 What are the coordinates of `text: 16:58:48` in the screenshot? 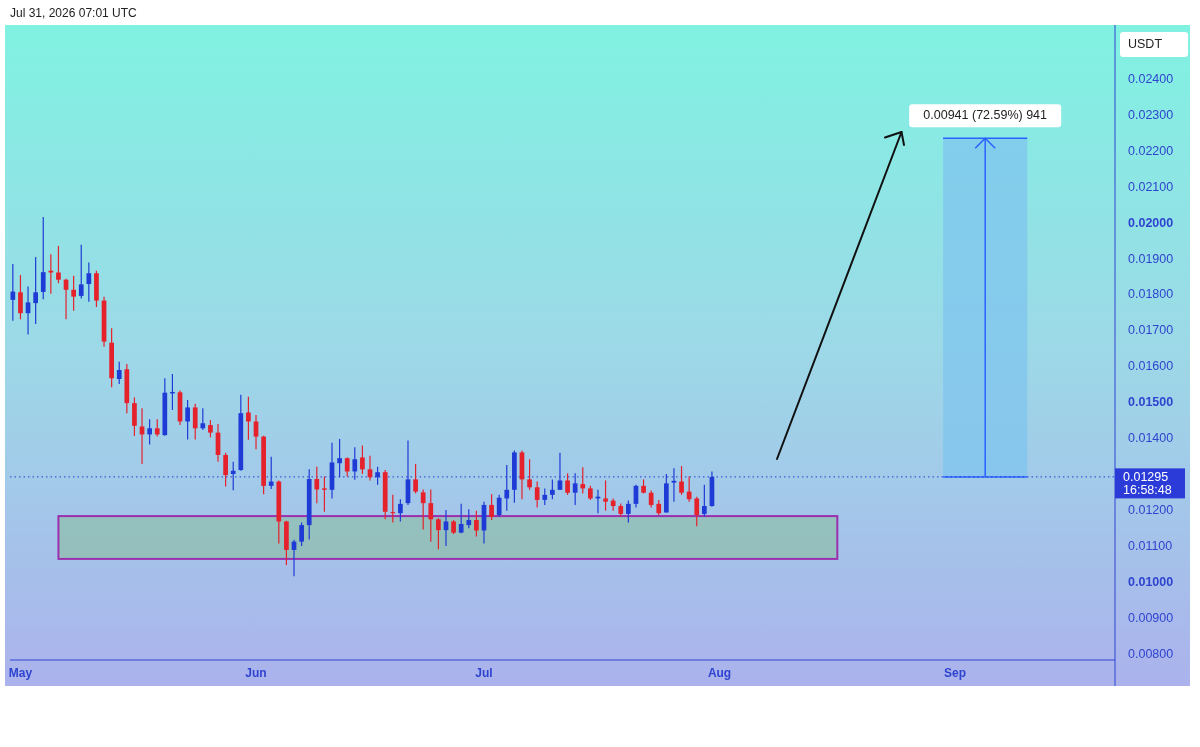 It's located at (1147, 490).